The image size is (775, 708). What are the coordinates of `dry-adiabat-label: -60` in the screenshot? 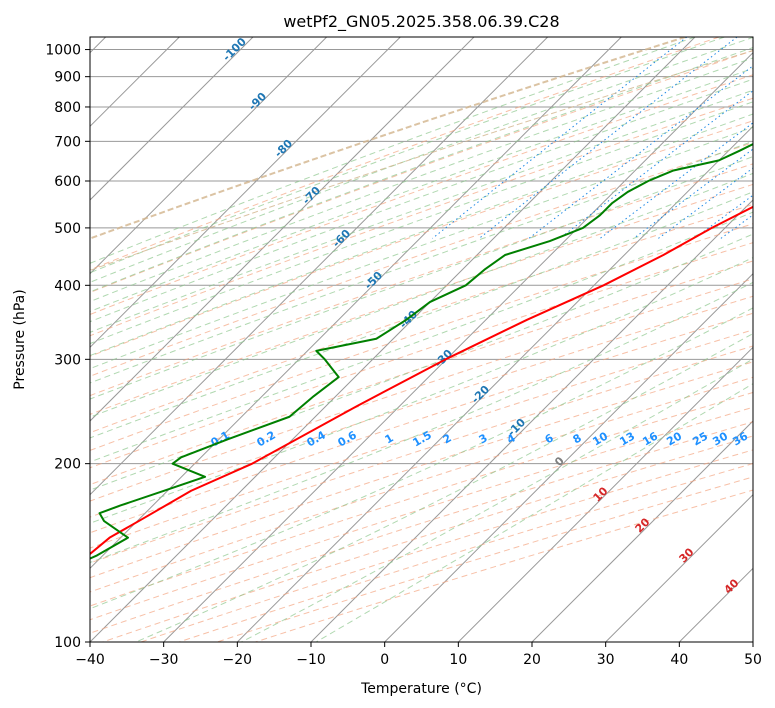 It's located at (341, 238).